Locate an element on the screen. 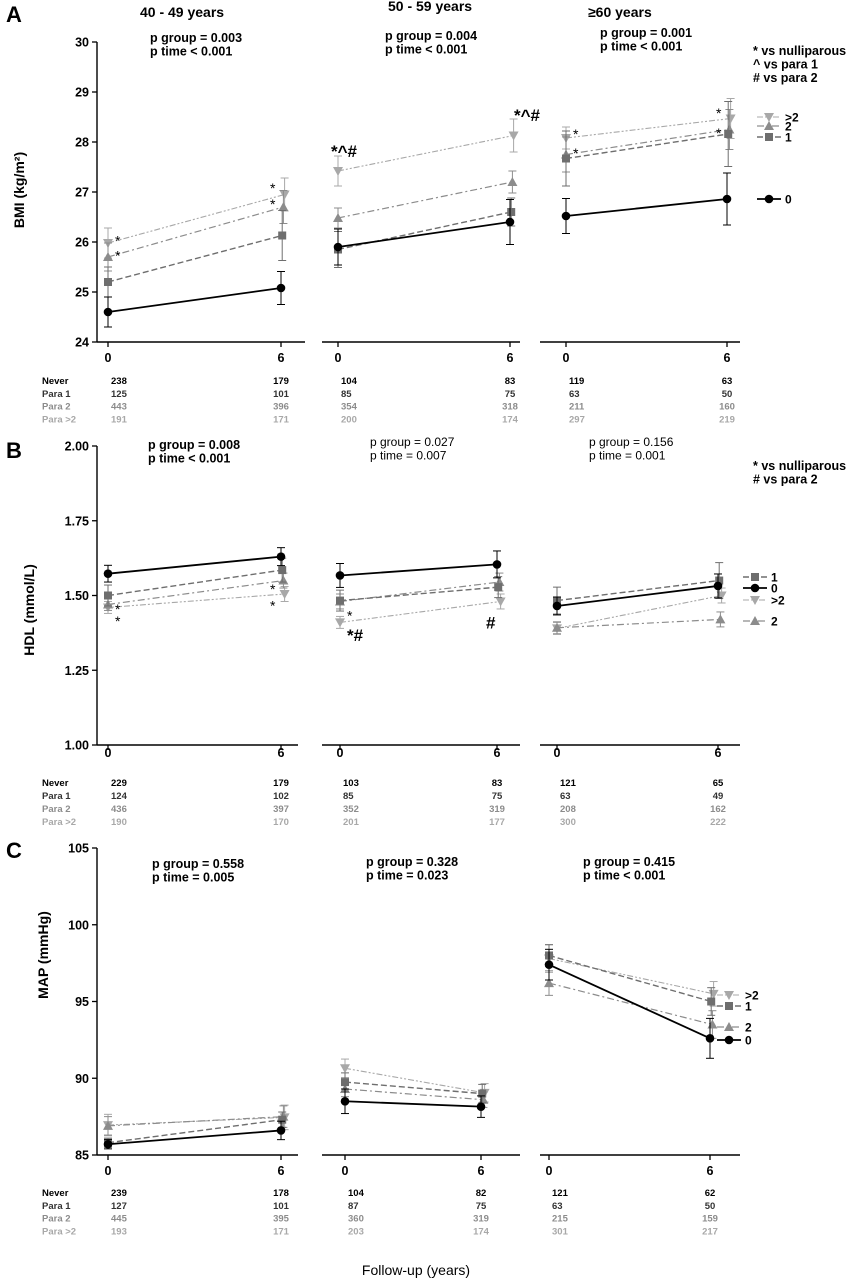 This screenshot has width=854, height=1280. p-value-text: p group = 0.027 is located at coordinates (412, 442).